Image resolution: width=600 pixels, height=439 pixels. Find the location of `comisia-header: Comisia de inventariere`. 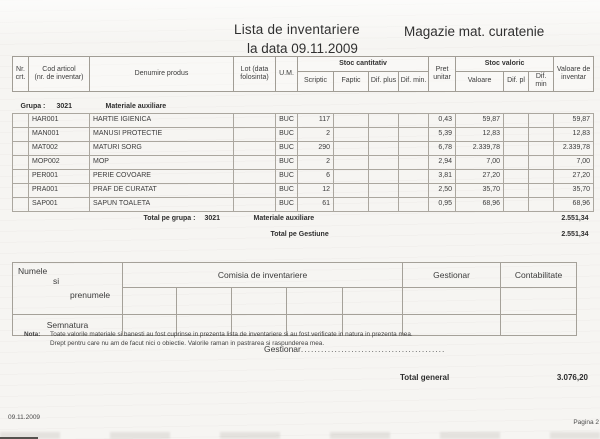

comisia-header: Comisia de inventariere is located at coordinates (262, 275).